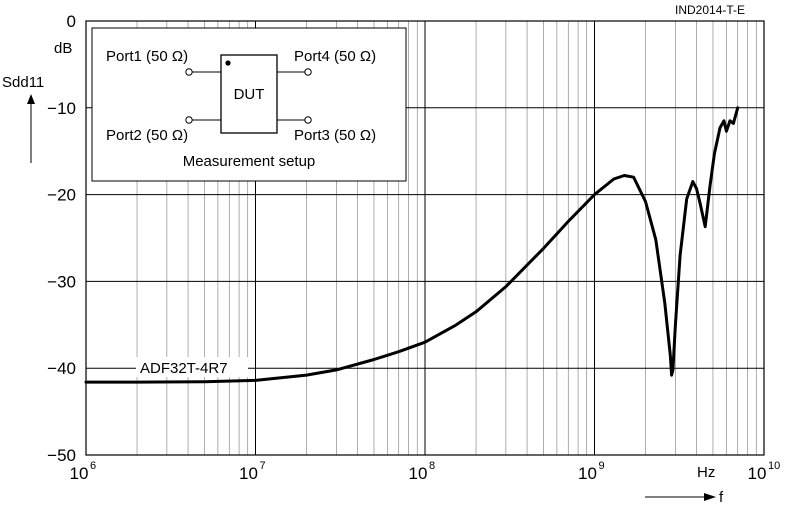 The image size is (788, 508). What do you see at coordinates (61, 238) in the screenshot?
I see `y-tick-labels: 0 −10 −20 −30 −40 −50` at bounding box center [61, 238].